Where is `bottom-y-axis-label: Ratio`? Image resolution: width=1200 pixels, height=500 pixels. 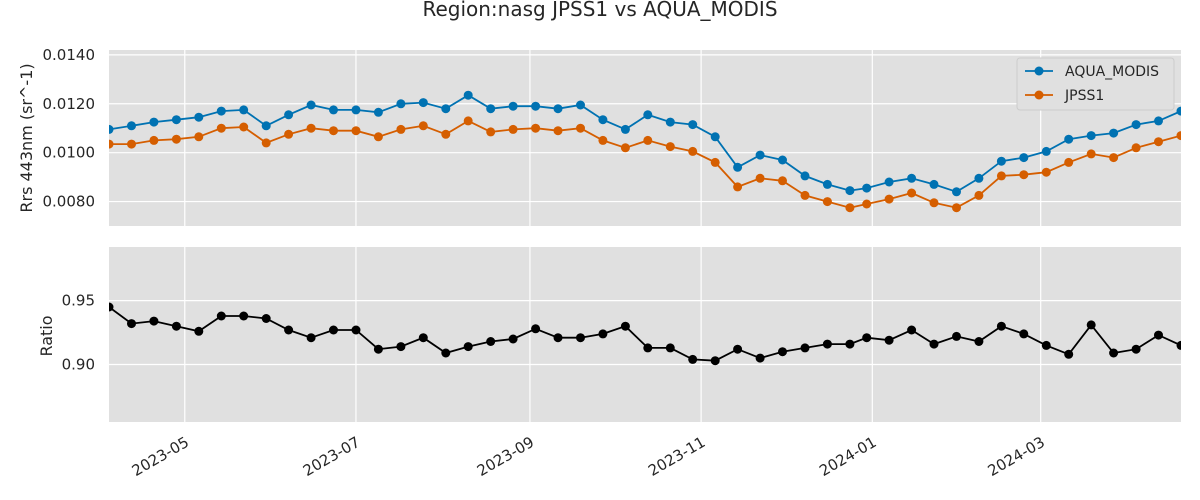 bottom-y-axis-label: Ratio is located at coordinates (46, 335).